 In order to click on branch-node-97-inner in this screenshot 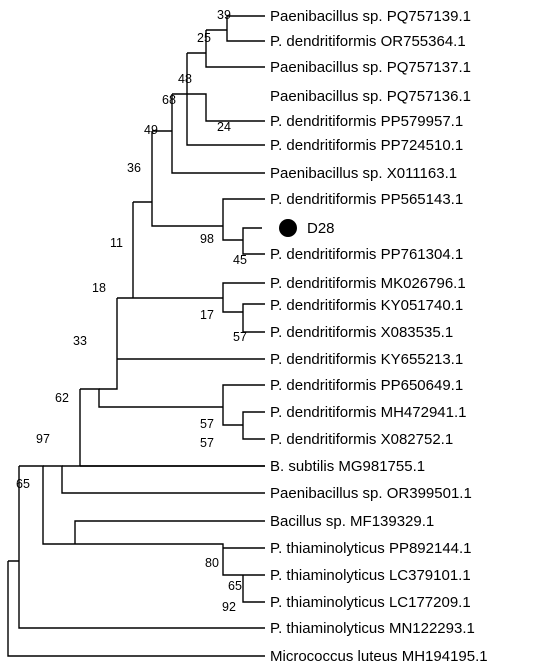, I will do `click(169, 532)`.